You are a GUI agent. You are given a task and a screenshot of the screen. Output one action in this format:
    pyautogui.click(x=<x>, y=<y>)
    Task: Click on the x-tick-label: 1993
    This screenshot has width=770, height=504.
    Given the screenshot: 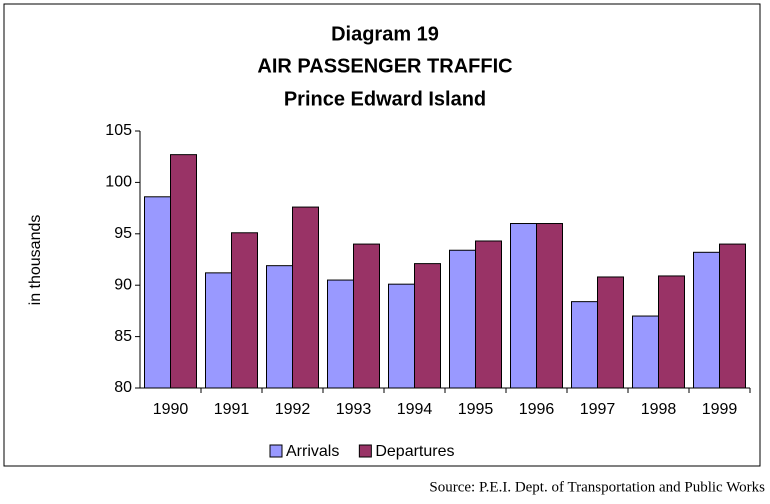 What is the action you would take?
    pyautogui.click(x=354, y=409)
    